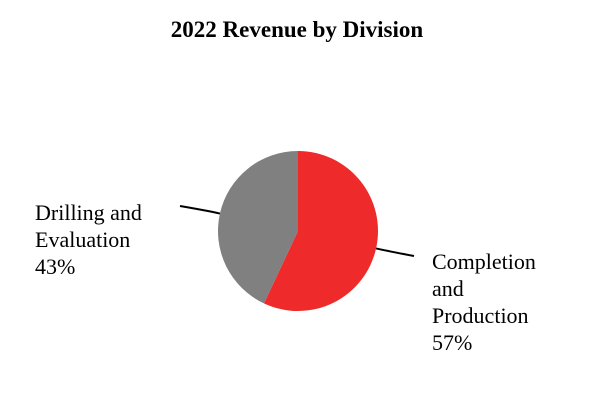 The width and height of the screenshot is (594, 400). I want to click on slice-label-text: Evaluation, so click(83, 239).